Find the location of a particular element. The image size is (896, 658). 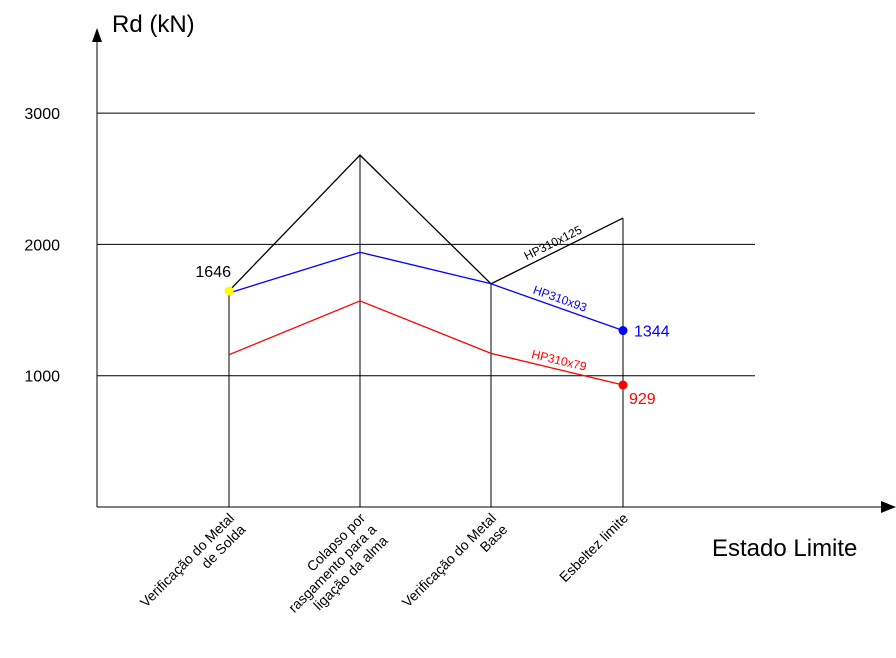

x-axis-arrow is located at coordinates (888, 507).